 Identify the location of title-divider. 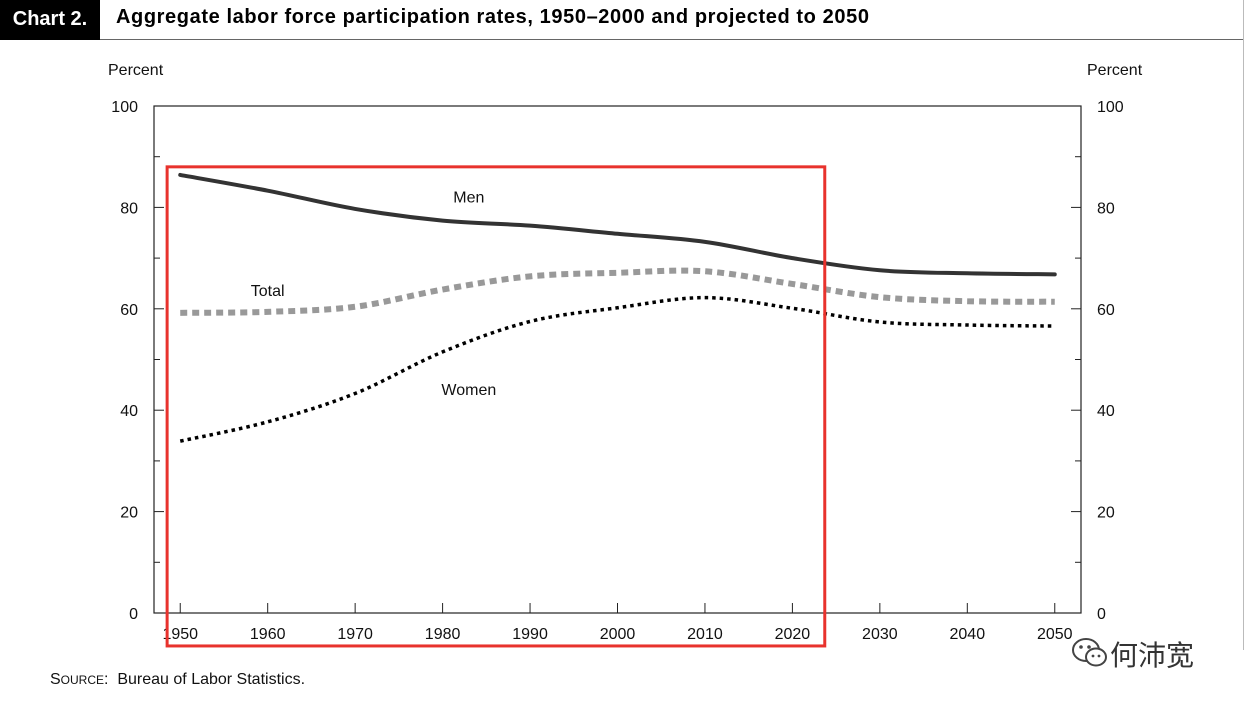
(672, 39).